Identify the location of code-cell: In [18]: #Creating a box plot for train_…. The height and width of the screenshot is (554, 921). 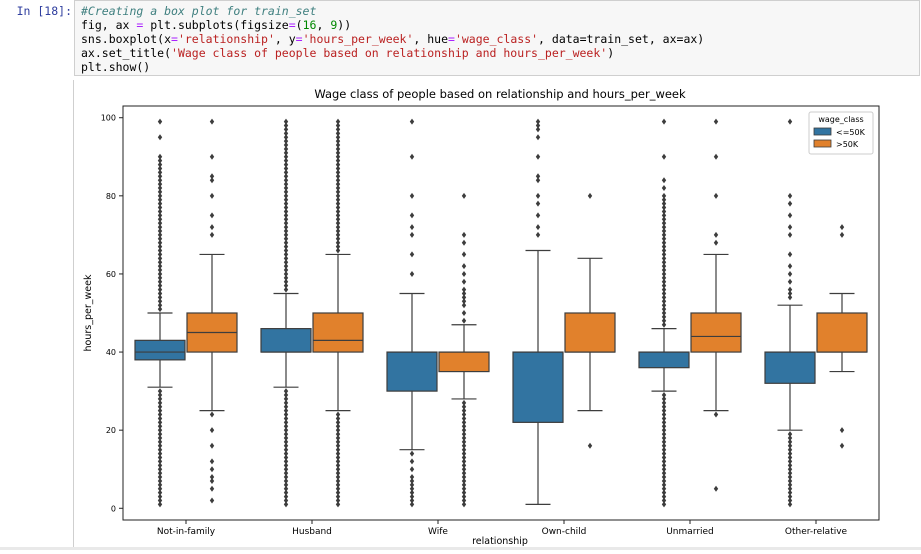
(460, 39).